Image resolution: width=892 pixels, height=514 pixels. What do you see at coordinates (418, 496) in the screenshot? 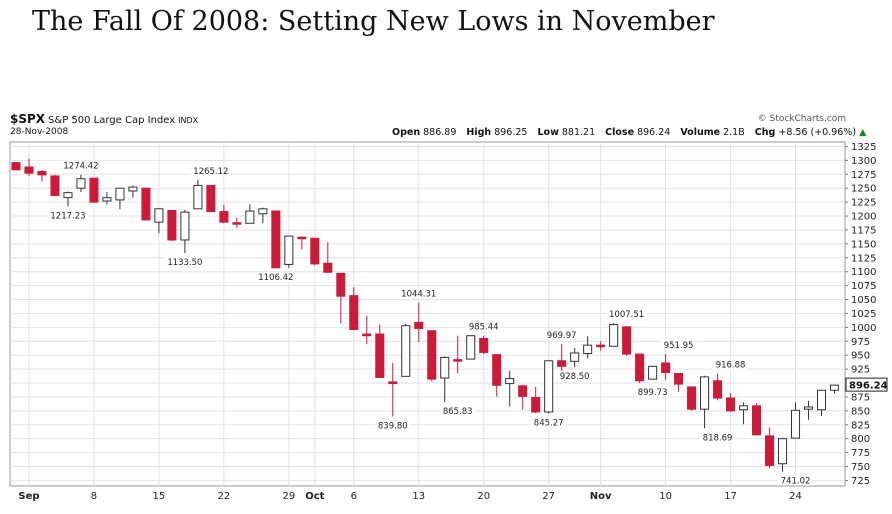
I see `x-tick-label: 13` at bounding box center [418, 496].